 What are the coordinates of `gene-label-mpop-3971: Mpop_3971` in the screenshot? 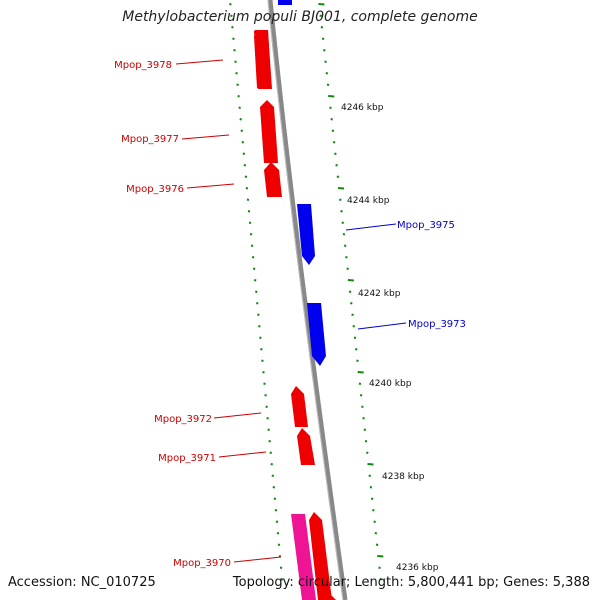 It's located at (187, 458).